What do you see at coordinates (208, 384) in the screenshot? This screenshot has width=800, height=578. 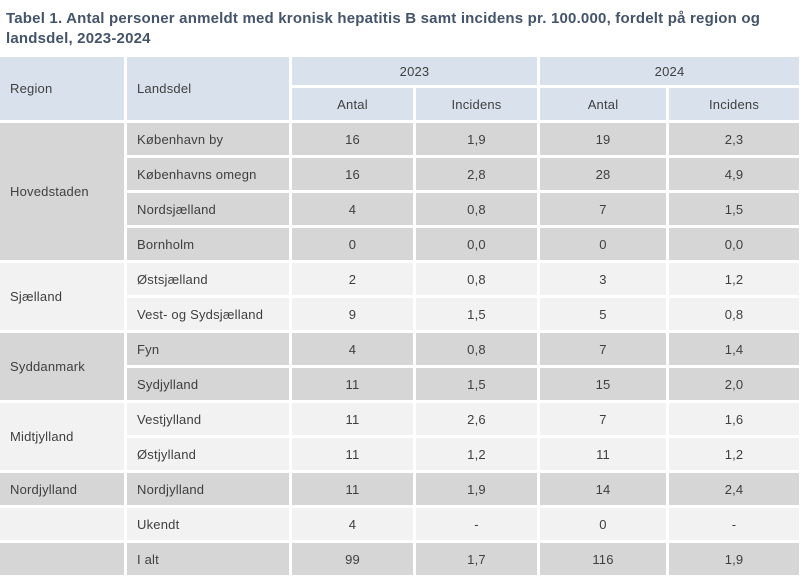 I see `landsdel-cell: Sydjylland` at bounding box center [208, 384].